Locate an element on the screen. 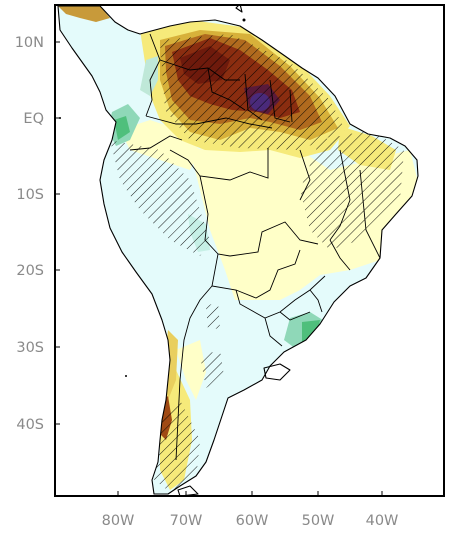 Image resolution: width=460 pixels, height=552 pixels. lat-label-eq: EQ is located at coordinates (33, 119).